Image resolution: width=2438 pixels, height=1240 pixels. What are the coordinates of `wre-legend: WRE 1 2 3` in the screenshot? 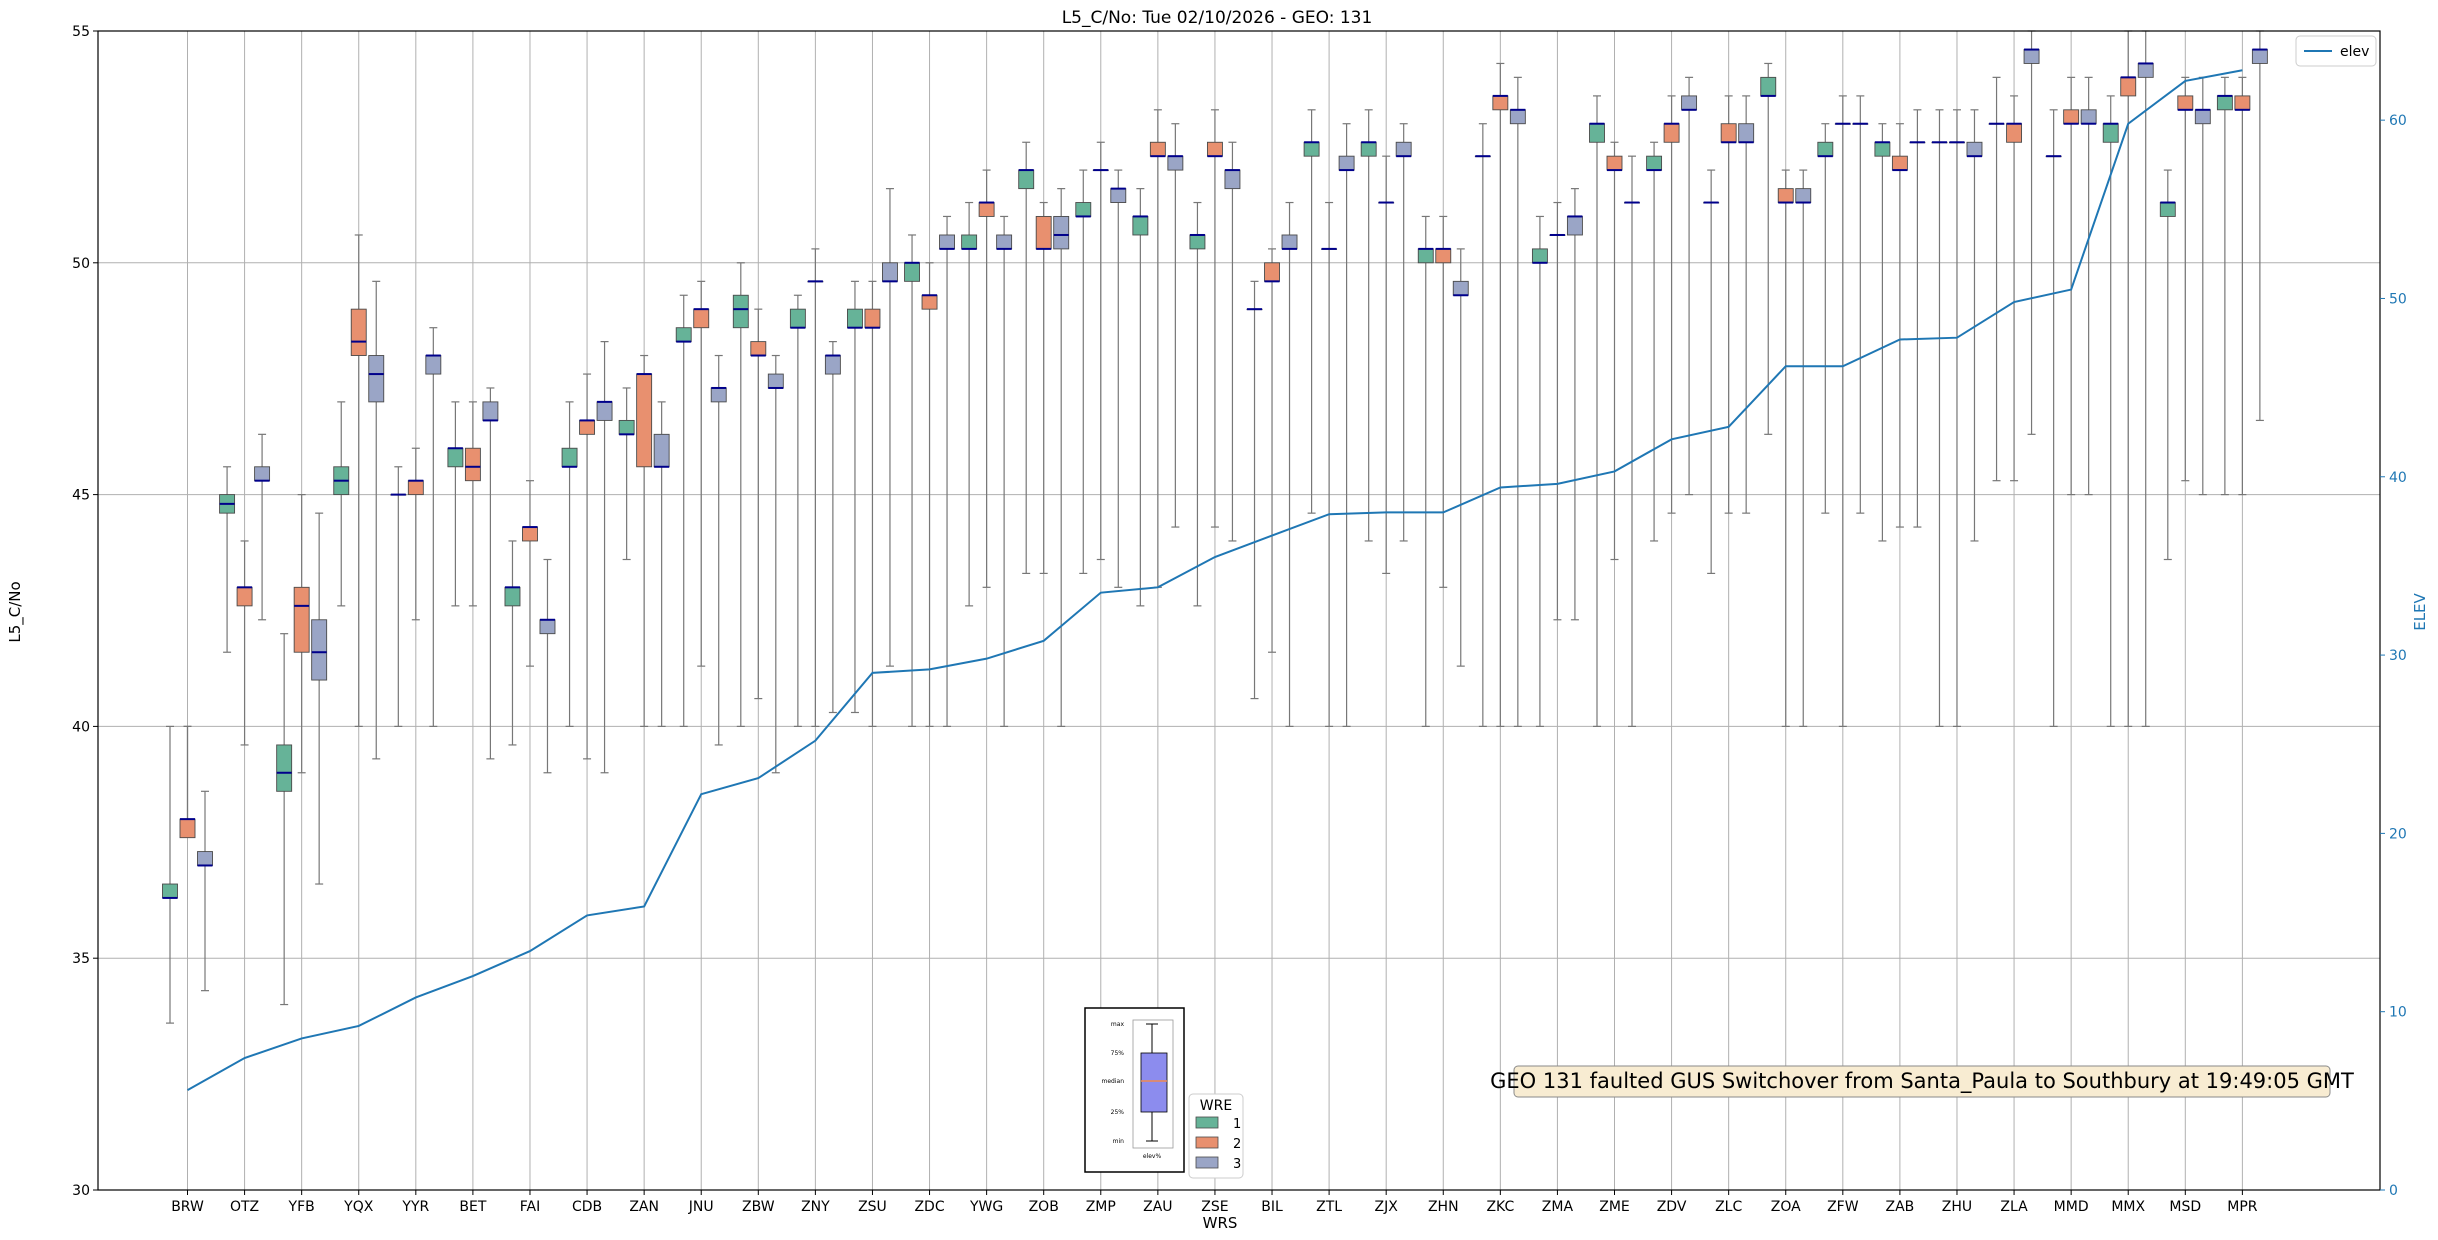 It's located at (1216, 1136).